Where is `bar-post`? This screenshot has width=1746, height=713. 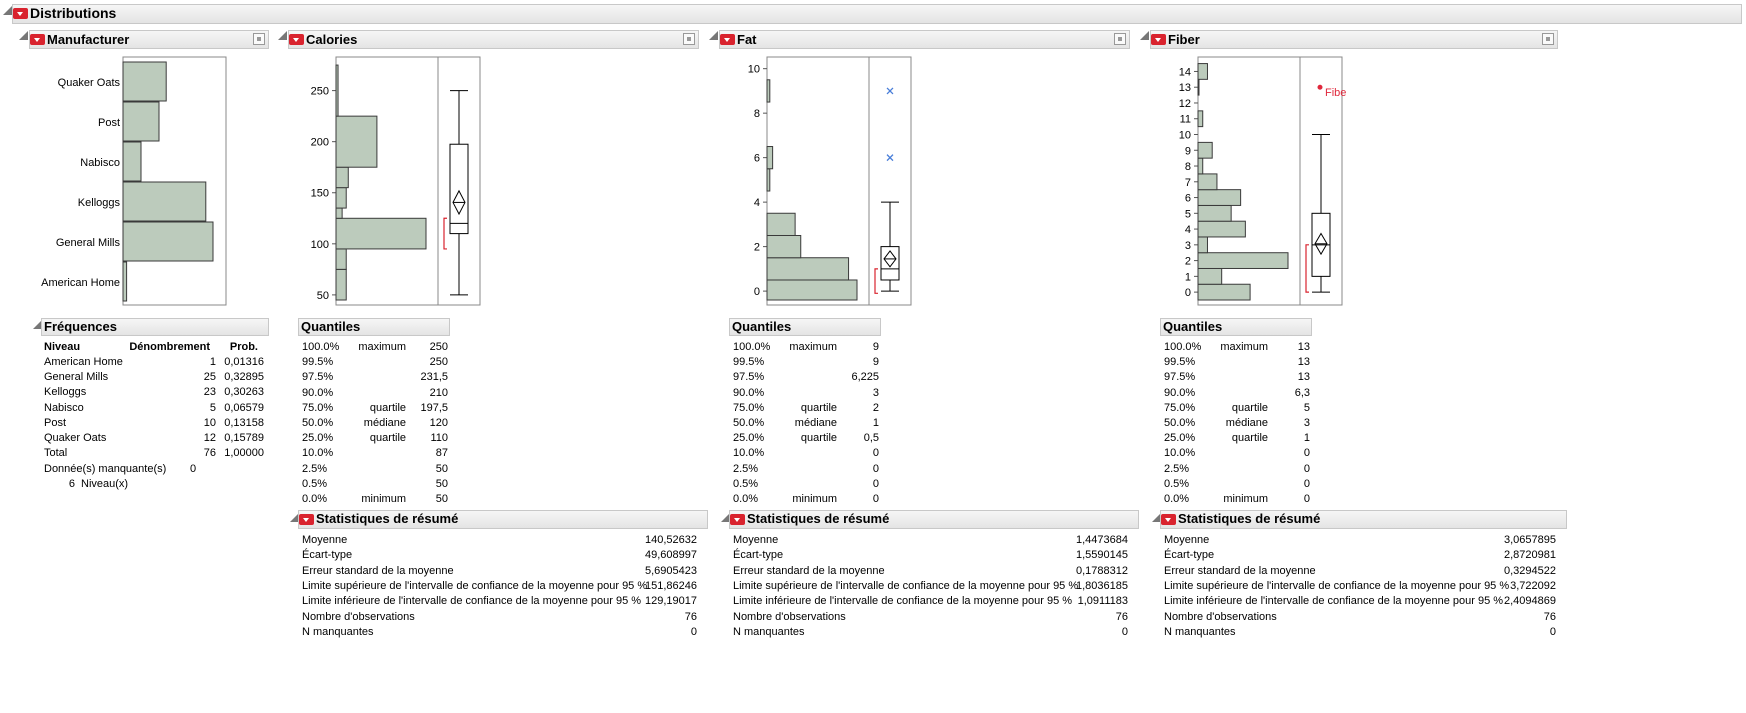
bar-post is located at coordinates (141, 121).